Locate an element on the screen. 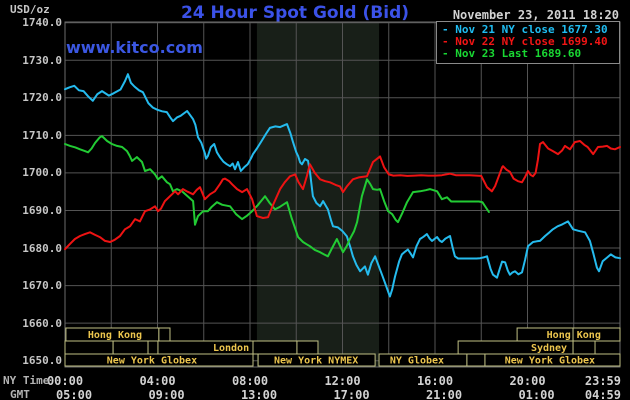  x-tick-label-ny: 04:00 is located at coordinates (157, 381).